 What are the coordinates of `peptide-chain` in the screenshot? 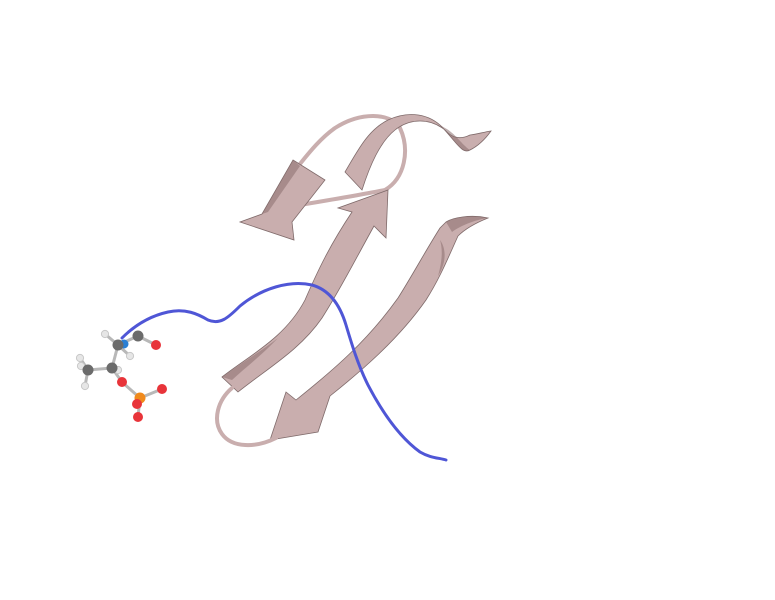 It's located at (284, 372).